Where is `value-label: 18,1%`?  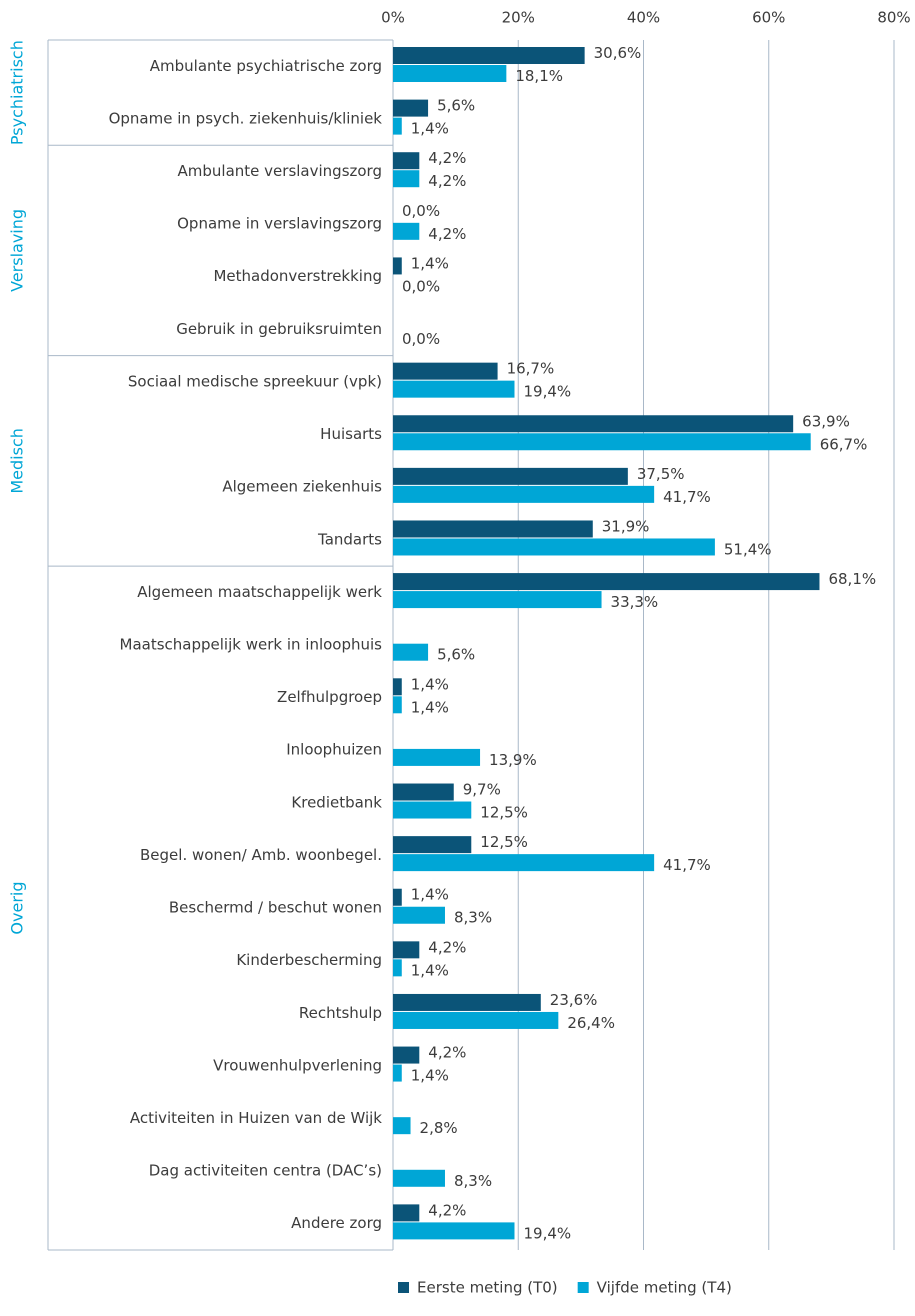
value-label: 18,1% is located at coordinates (539, 76).